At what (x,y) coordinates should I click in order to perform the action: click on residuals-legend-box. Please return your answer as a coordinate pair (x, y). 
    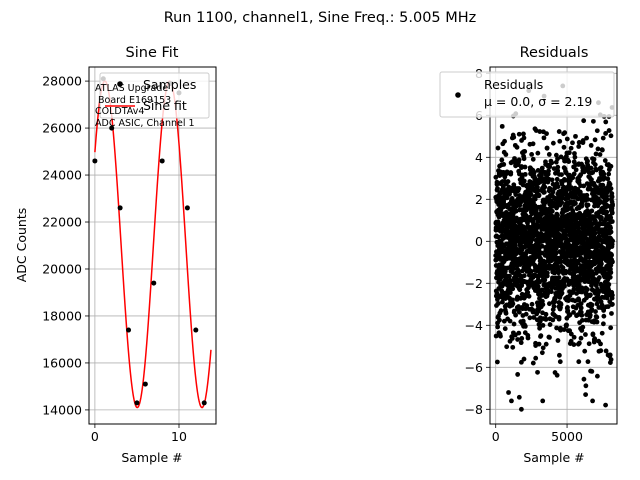
    Looking at the image, I should click on (527, 94).